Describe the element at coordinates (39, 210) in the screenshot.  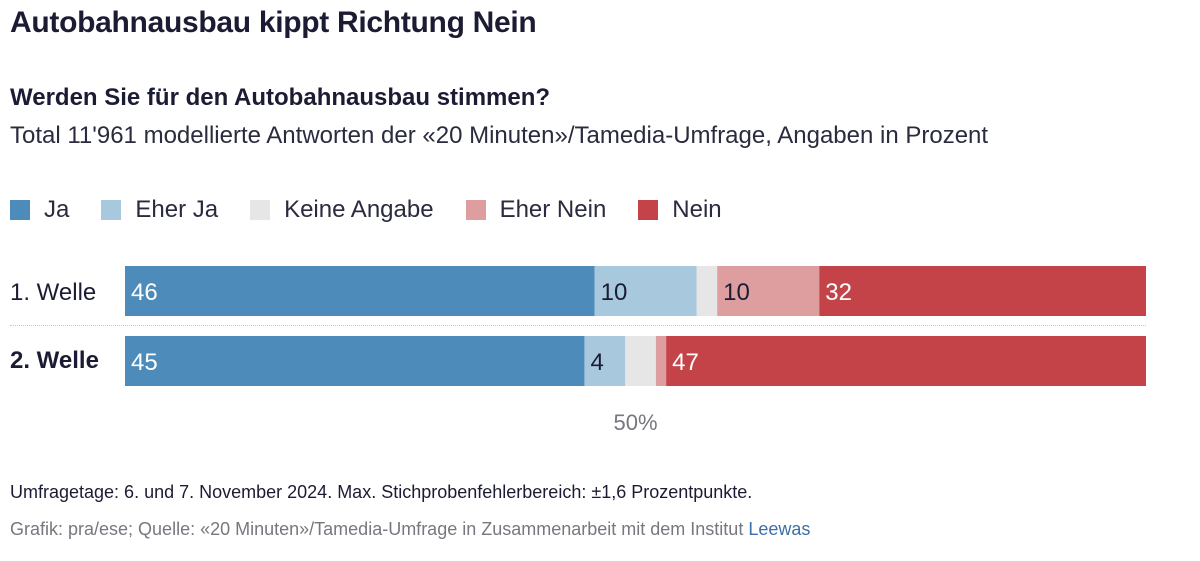
I see `legend-item-ja: Ja` at that location.